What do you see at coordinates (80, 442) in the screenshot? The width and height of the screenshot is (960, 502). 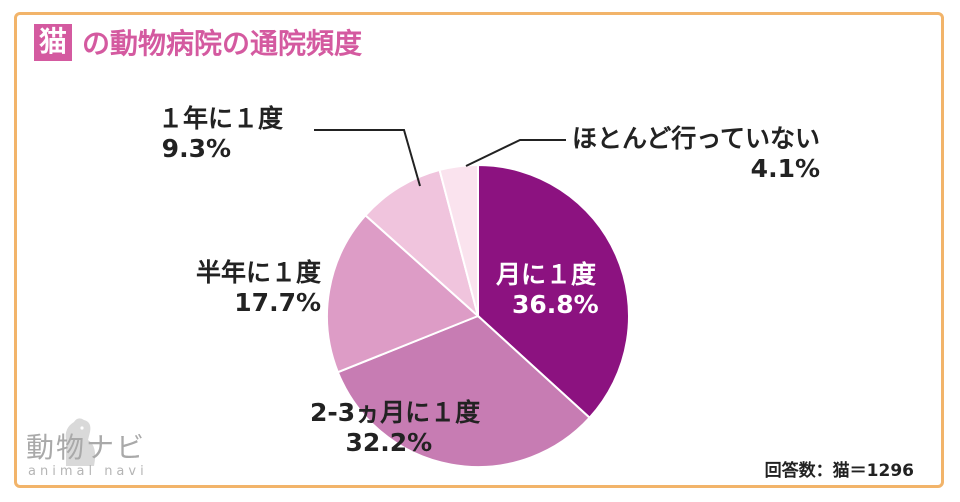 I see `dog-cat-logo-icon` at bounding box center [80, 442].